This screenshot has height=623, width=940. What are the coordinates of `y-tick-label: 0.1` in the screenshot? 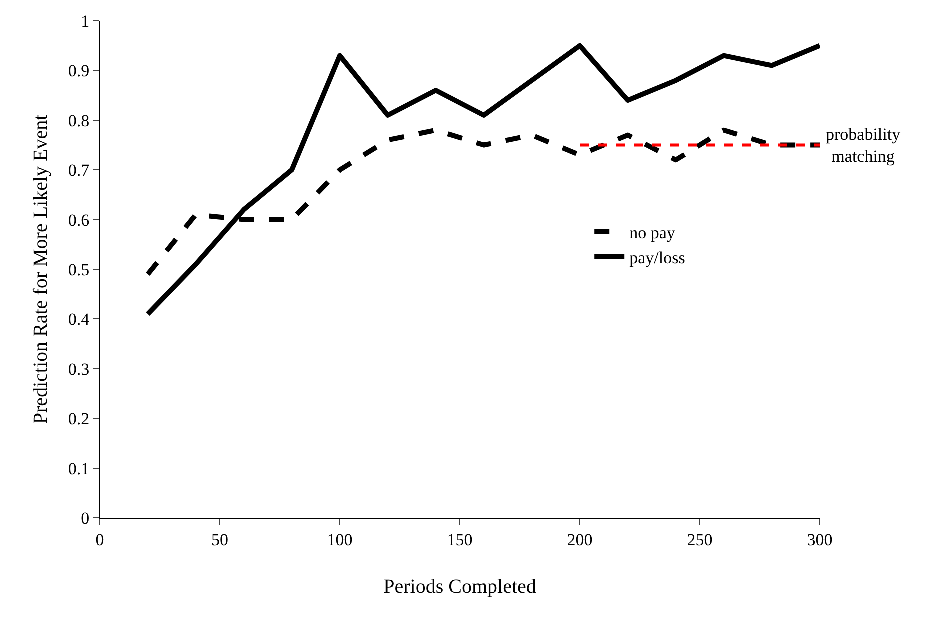 It's located at (79, 468).